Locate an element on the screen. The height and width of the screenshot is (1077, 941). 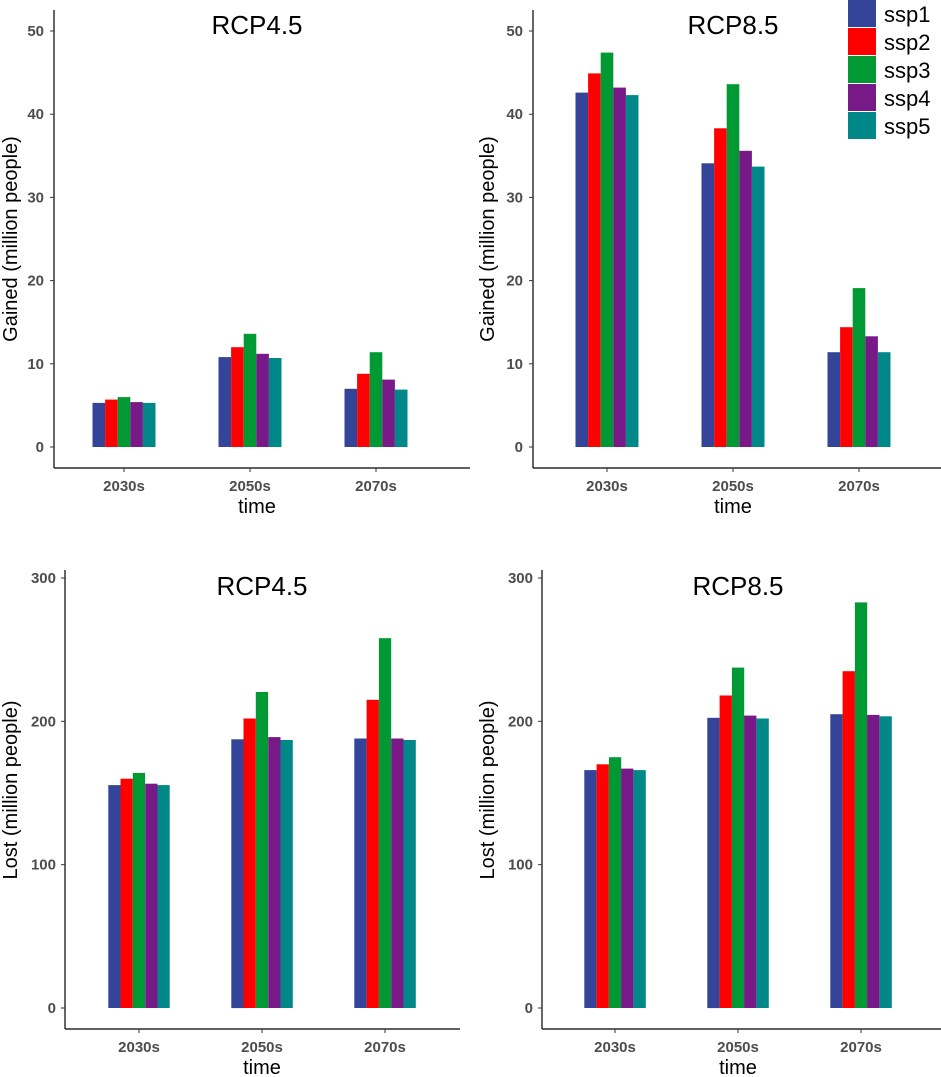
legend-key-ssp1 is located at coordinates (862, 13).